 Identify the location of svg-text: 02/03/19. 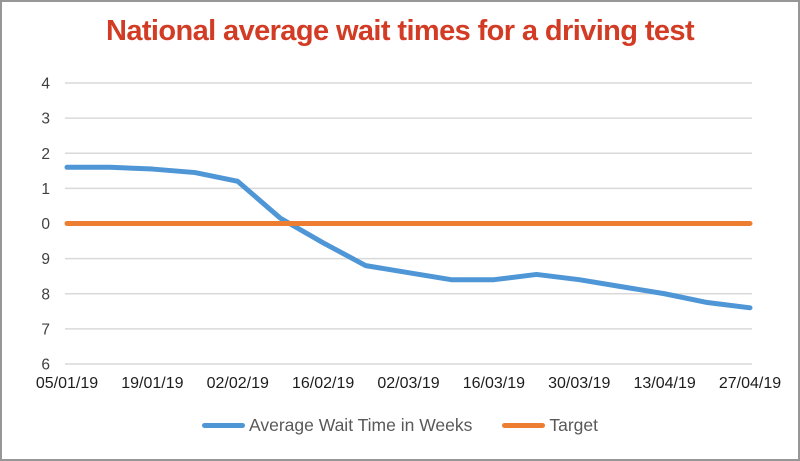
(408, 383).